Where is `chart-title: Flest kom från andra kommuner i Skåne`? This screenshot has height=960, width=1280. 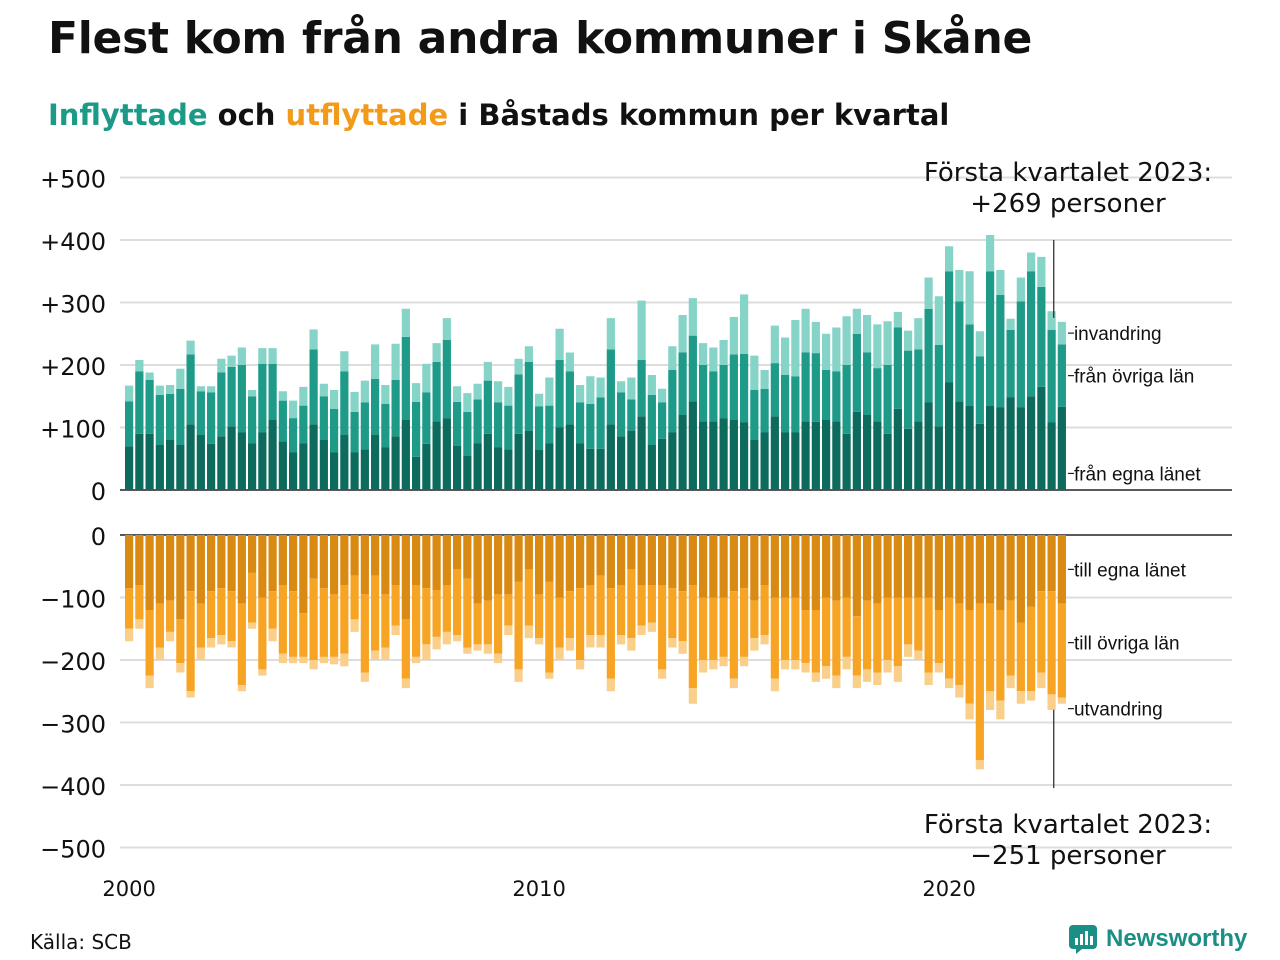 chart-title: Flest kom från andra kommuner i Skåne is located at coordinates (540, 38).